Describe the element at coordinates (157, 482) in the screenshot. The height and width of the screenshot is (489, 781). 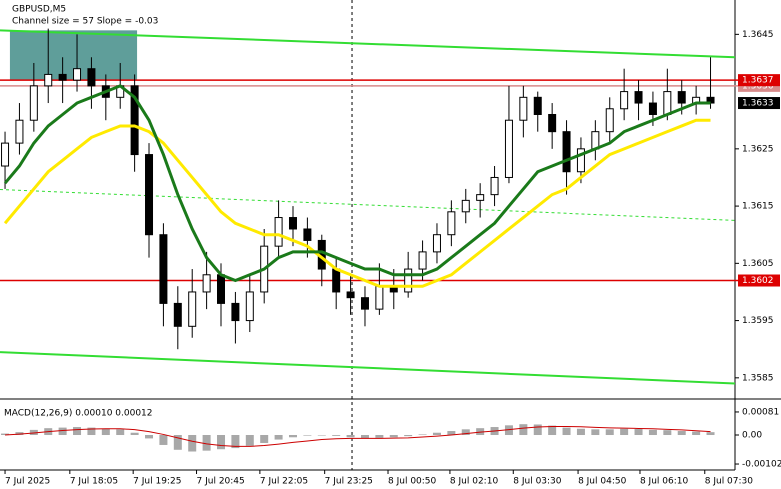
I see `x-tick-label: 7 Jul 19:25` at that location.